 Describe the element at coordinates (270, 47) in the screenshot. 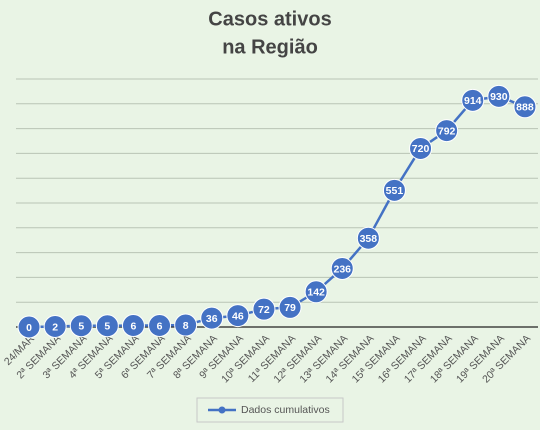

I see `chart-title: na Região` at that location.